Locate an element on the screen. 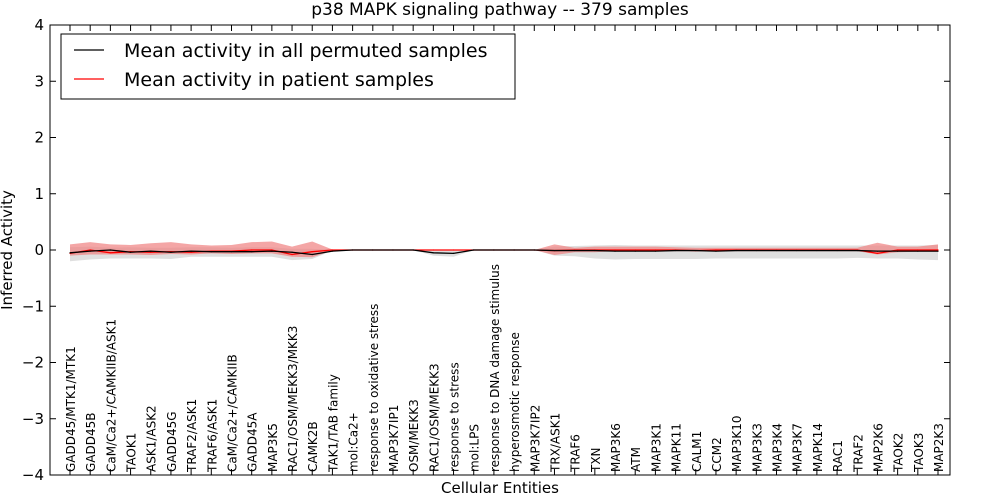 The image size is (1000, 500). x-tick-label-12: CAMK2B is located at coordinates (313, 446).